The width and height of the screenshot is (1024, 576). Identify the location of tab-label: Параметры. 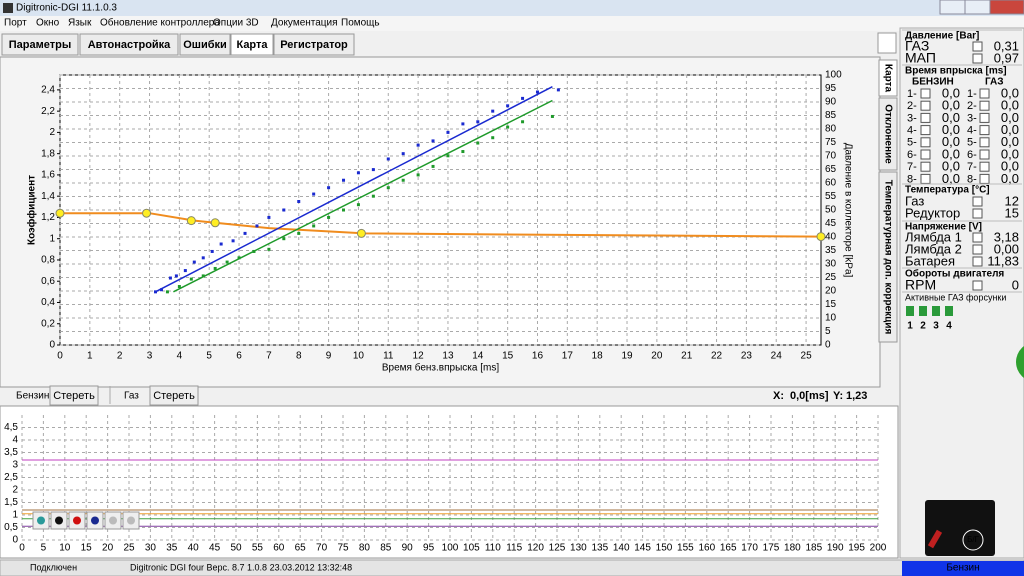
(40, 45).